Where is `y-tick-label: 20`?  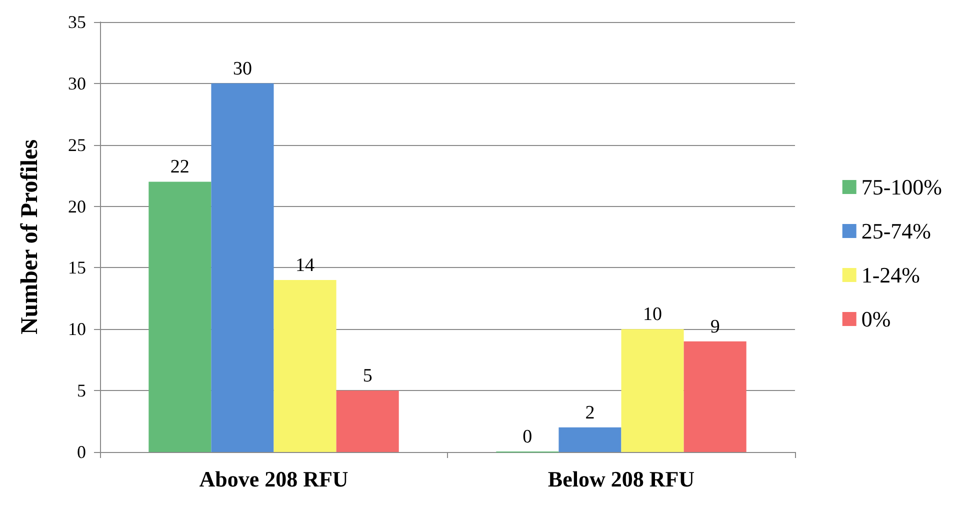
y-tick-label: 20 is located at coordinates (77, 206).